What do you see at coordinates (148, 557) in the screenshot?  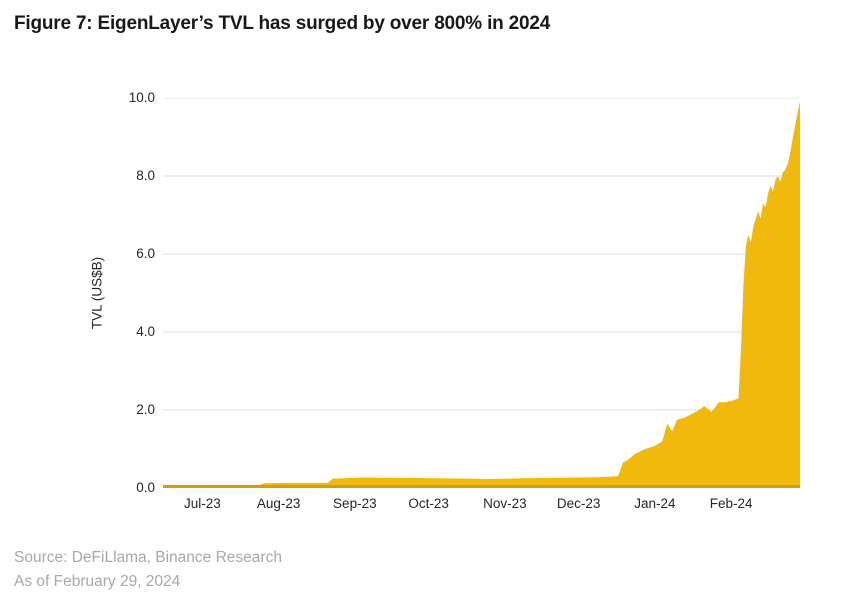 I see `source-line: Source: DeFiLlama, Binance Research` at bounding box center [148, 557].